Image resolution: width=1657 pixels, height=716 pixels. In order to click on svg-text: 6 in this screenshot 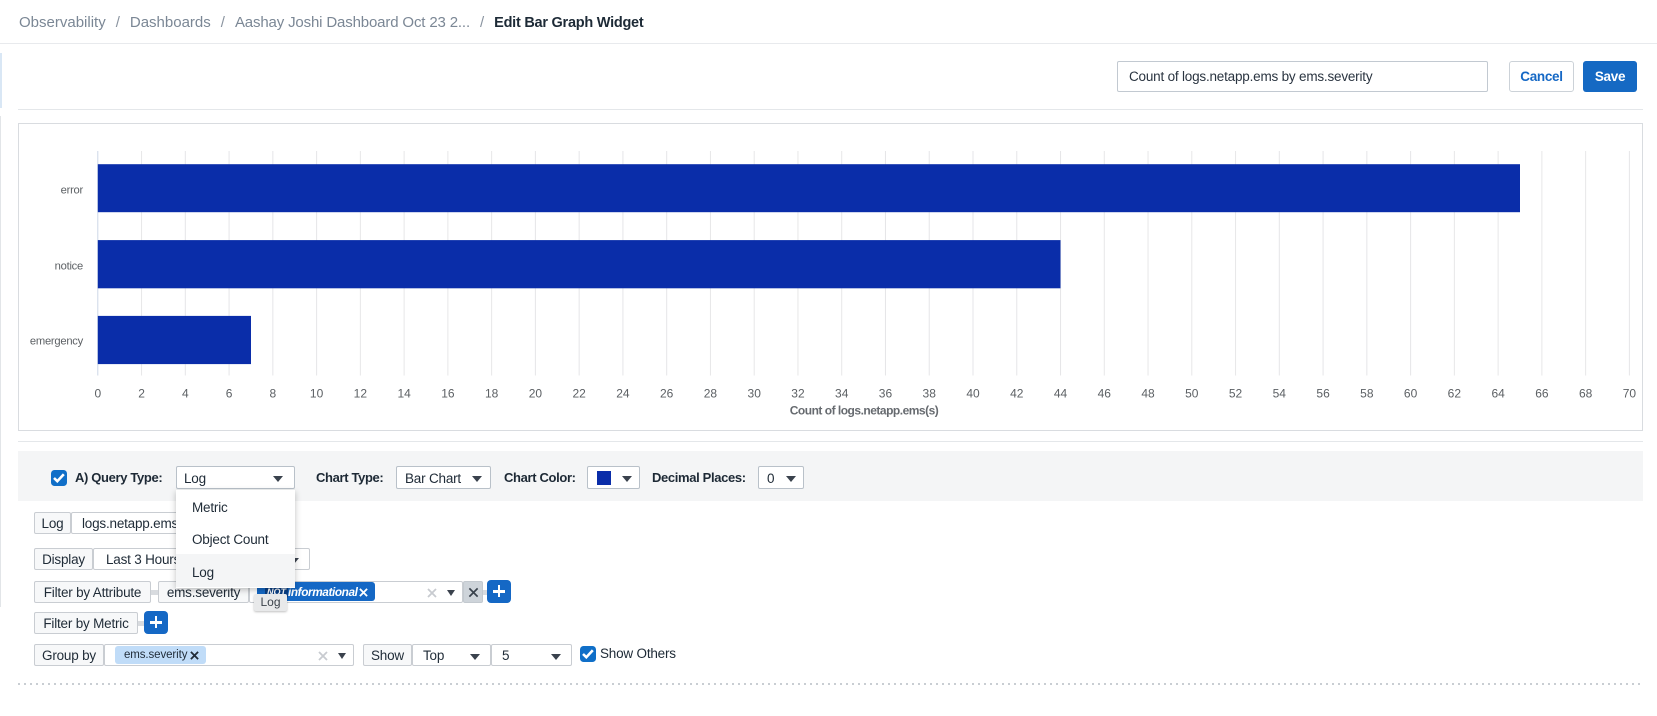, I will do `click(229, 393)`.